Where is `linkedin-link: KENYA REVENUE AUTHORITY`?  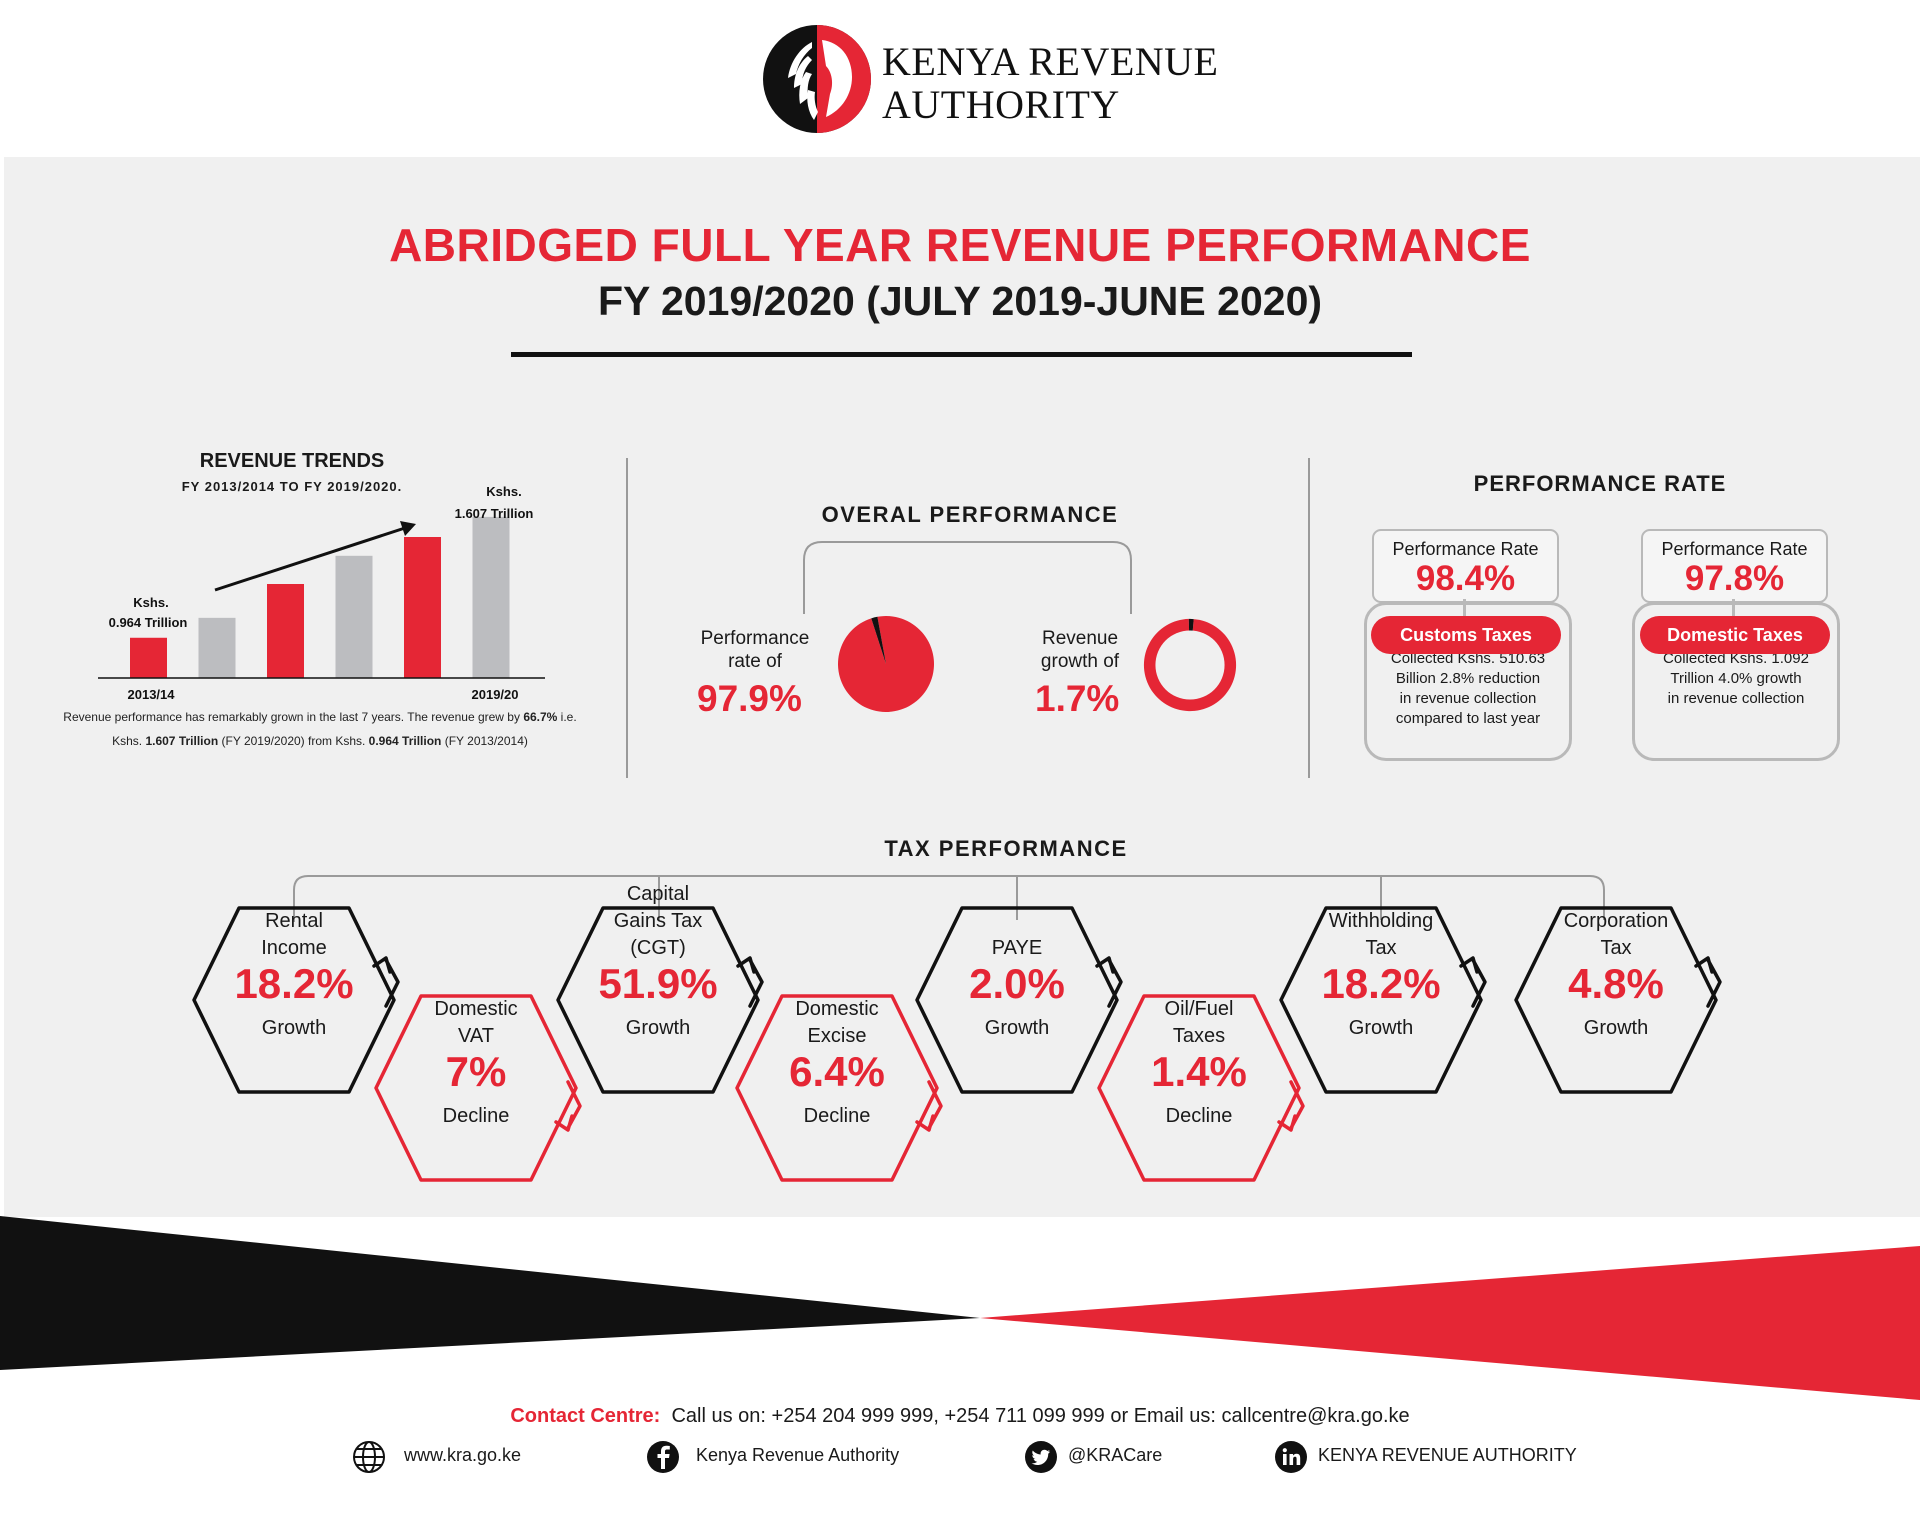
linkedin-link: KENYA REVENUE AUTHORITY is located at coordinates (1447, 1455).